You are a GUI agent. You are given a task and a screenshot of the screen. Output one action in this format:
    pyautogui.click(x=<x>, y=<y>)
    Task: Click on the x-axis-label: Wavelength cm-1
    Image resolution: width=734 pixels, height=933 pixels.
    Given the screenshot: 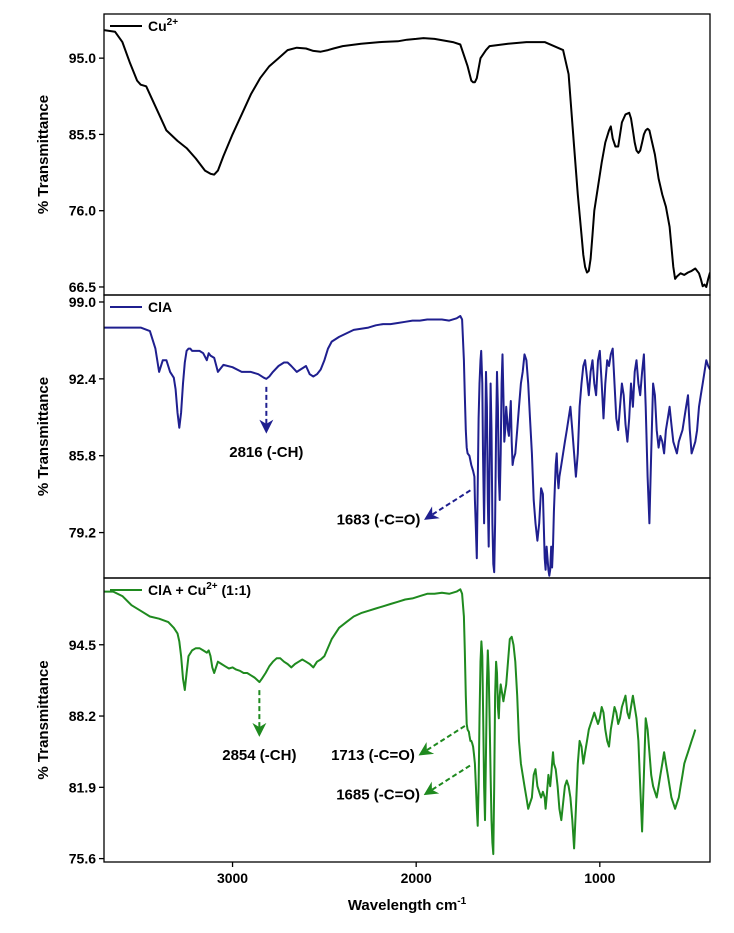 What is the action you would take?
    pyautogui.click(x=407, y=905)
    